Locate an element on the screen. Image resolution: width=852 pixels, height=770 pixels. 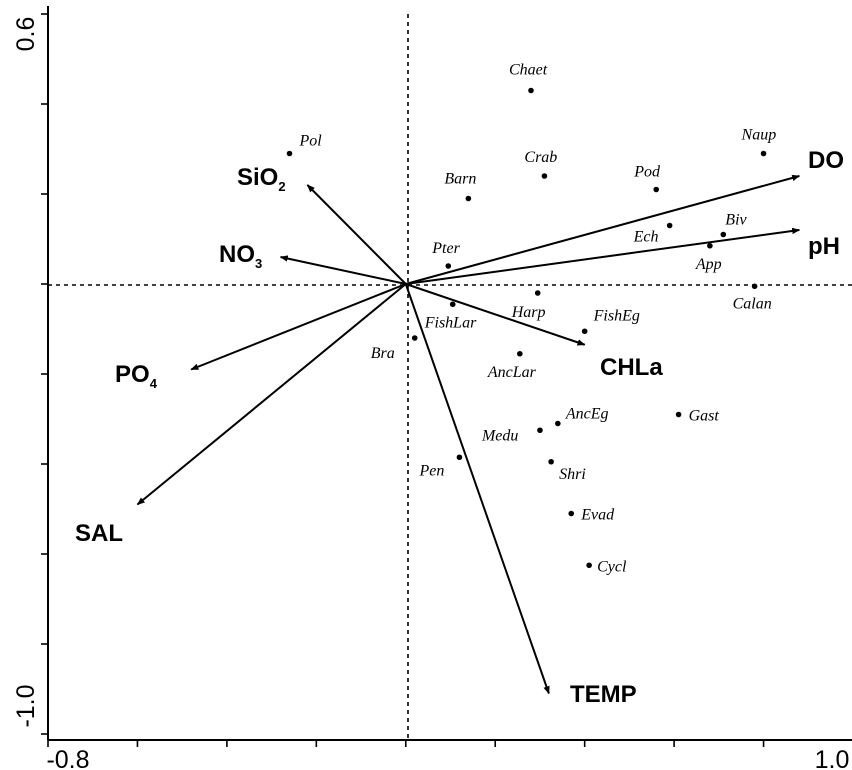
species-point-anclar is located at coordinates (520, 353).